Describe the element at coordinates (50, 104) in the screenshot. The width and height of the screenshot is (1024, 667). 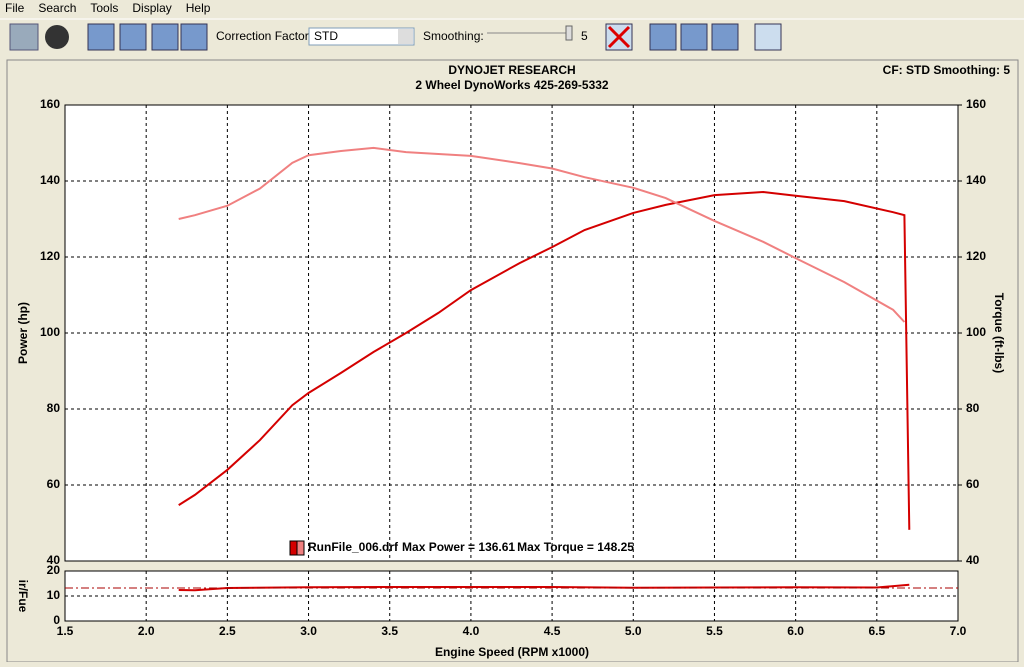
I see `y-tick-label: 160` at that location.